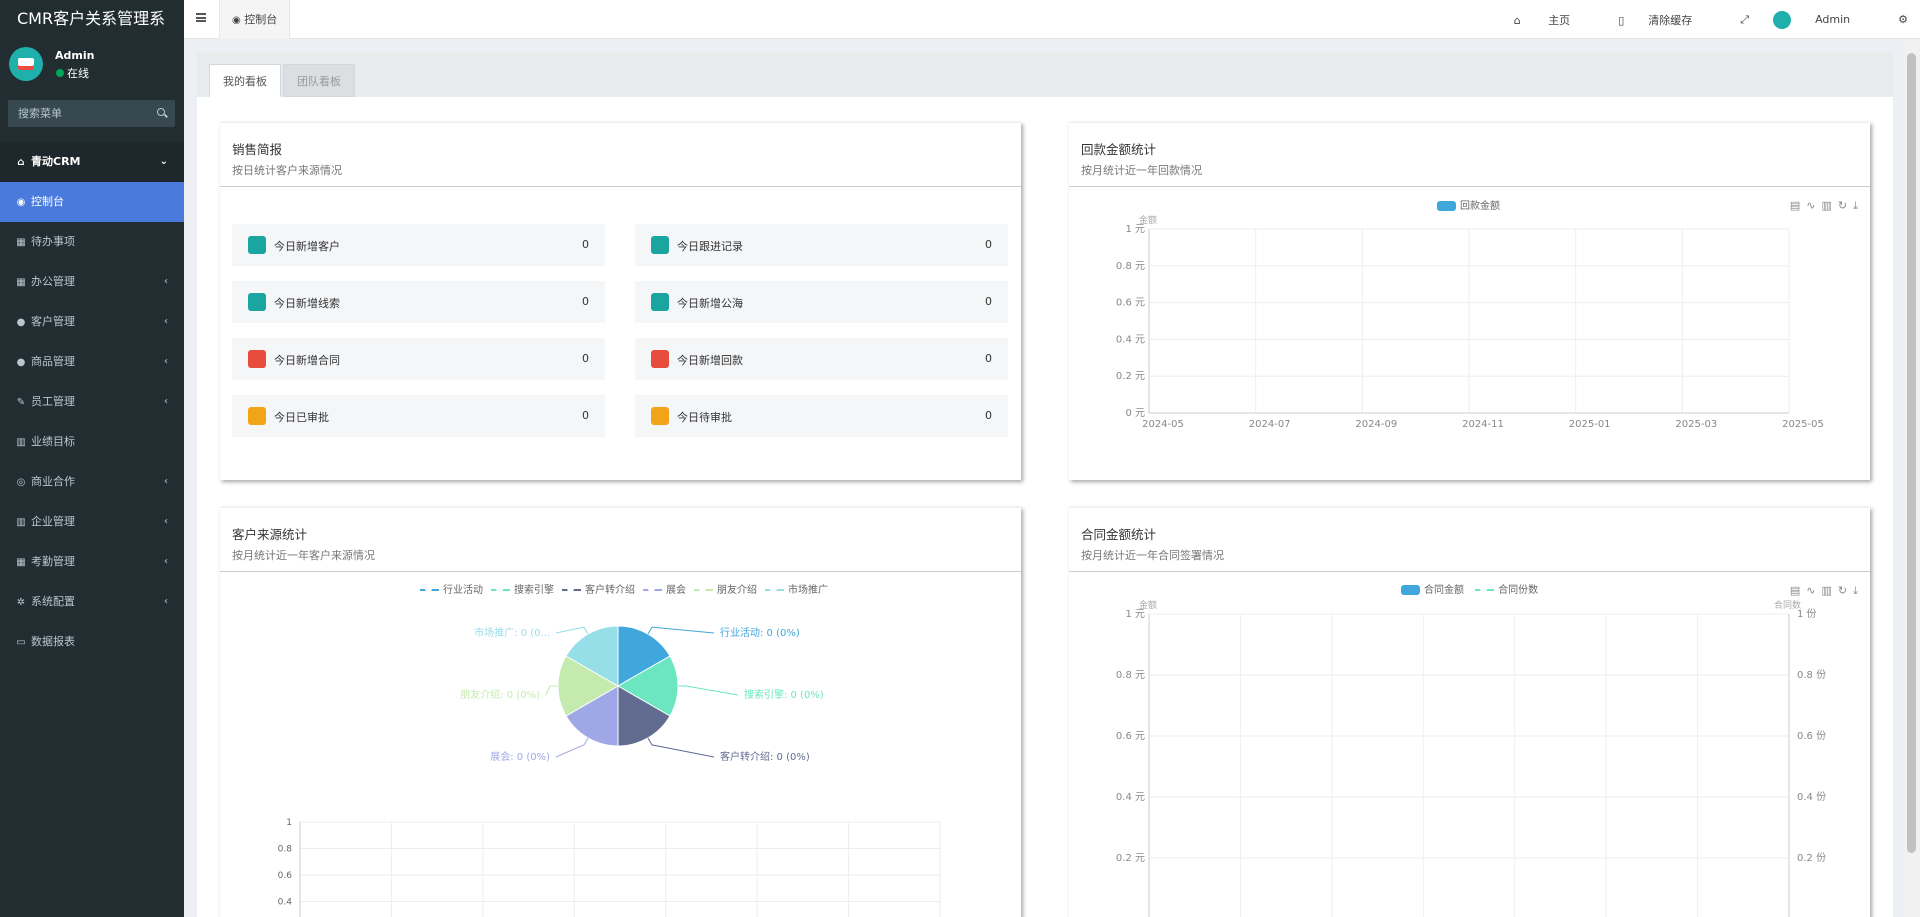  Describe the element at coordinates (245, 80) in the screenshot. I see `tab-my-board: 我的看板` at that location.